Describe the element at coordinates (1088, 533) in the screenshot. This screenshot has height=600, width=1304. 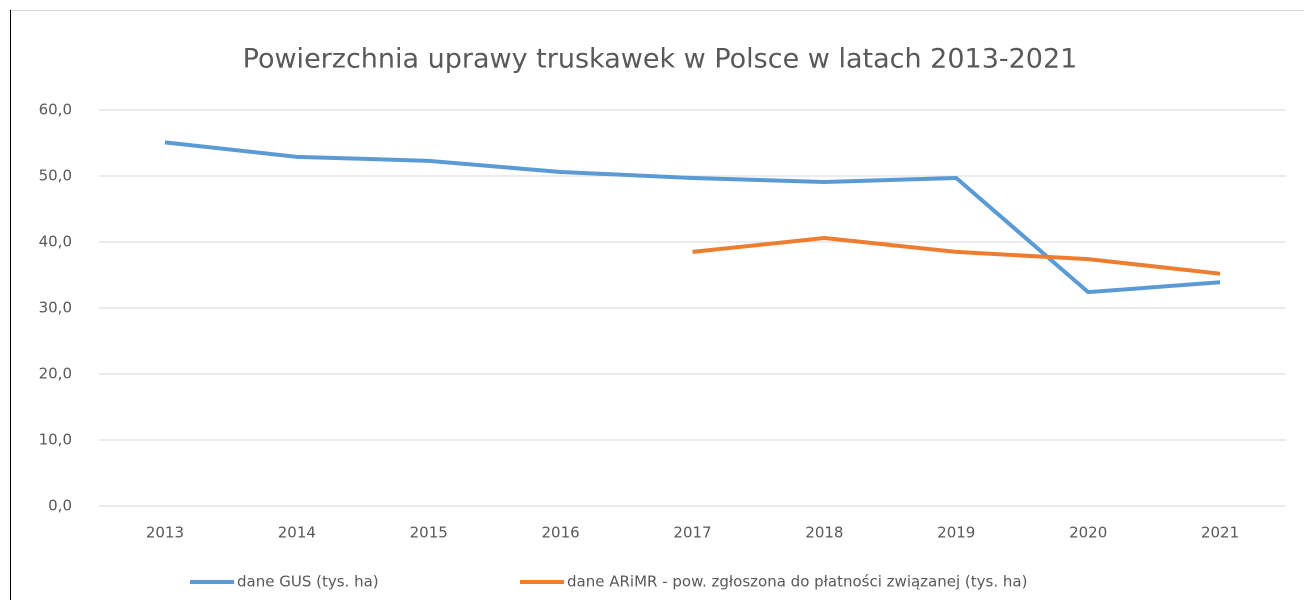
I see `x-tick-label: 2020` at that location.